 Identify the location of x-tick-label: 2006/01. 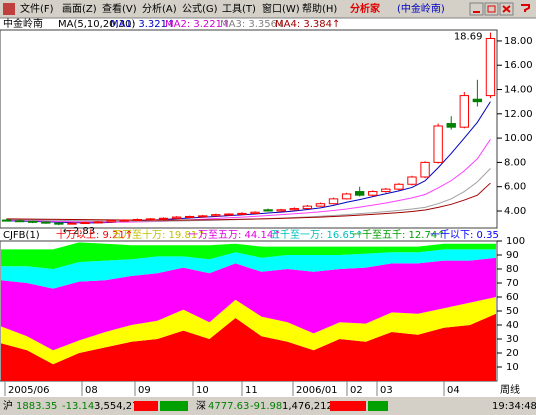
(317, 390).